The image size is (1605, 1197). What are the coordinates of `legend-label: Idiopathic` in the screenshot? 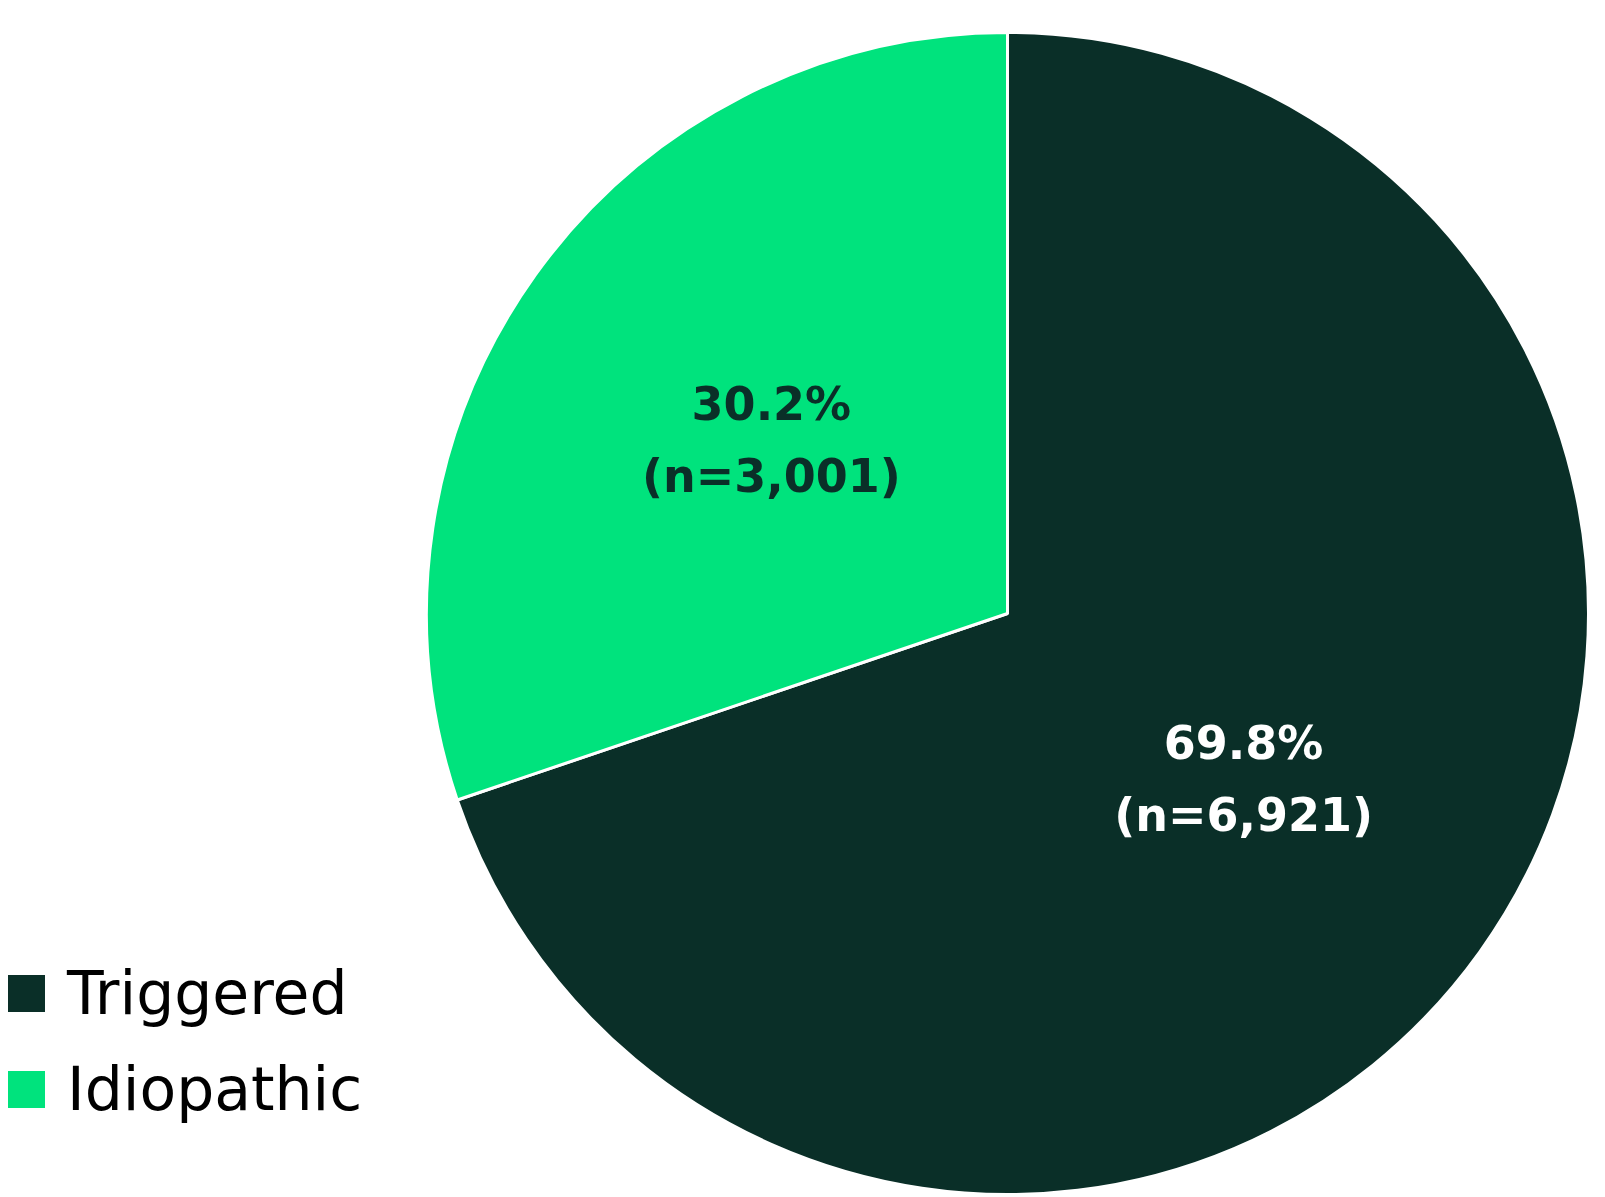 It's located at (215, 1089).